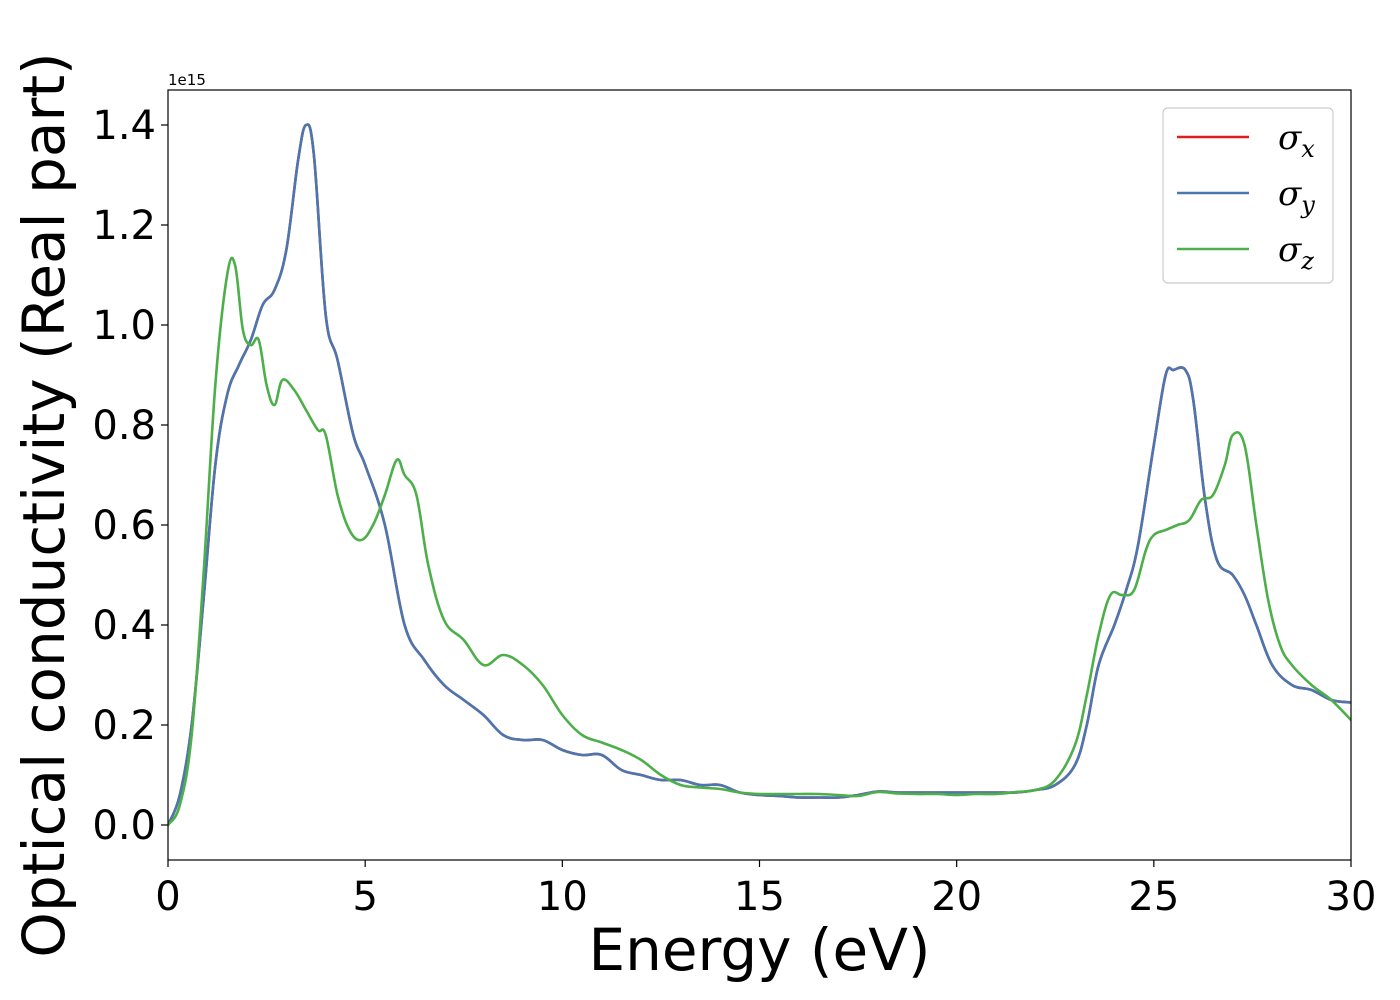  Describe the element at coordinates (1296, 140) in the screenshot. I see `legend-label-x: σx` at that location.